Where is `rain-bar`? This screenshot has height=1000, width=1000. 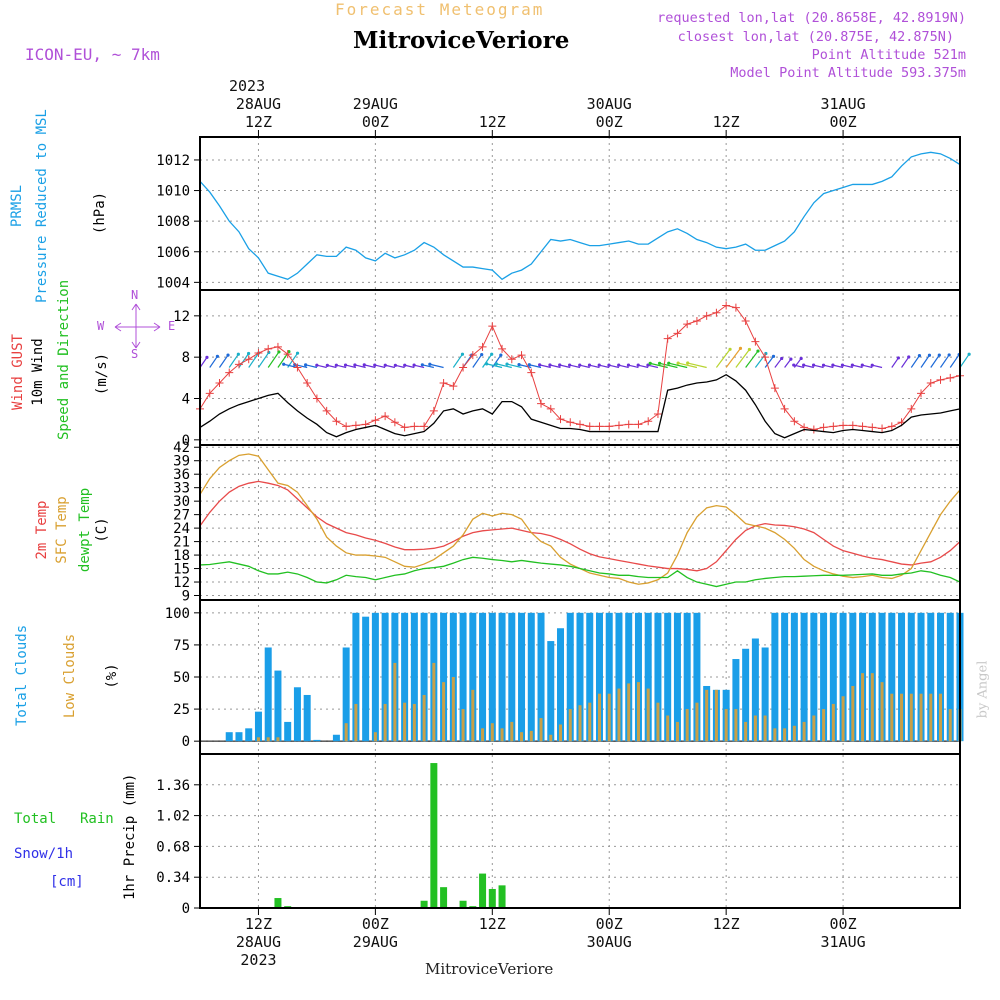 rain-bar is located at coordinates (483, 890).